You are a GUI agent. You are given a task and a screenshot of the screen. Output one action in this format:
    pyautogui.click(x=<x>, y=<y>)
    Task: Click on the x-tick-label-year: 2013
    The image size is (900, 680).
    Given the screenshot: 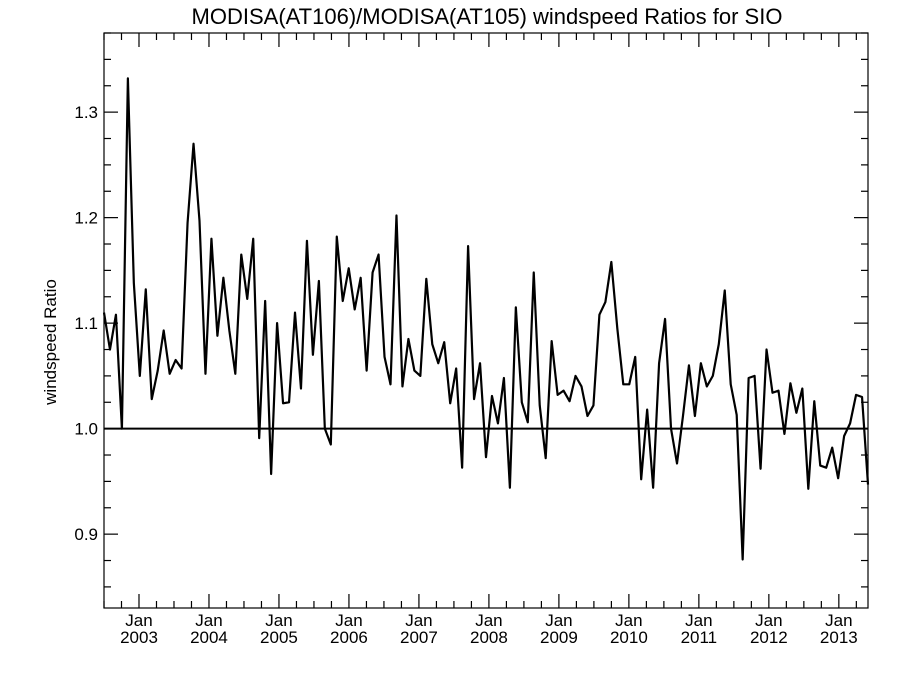 What is the action you would take?
    pyautogui.click(x=839, y=637)
    